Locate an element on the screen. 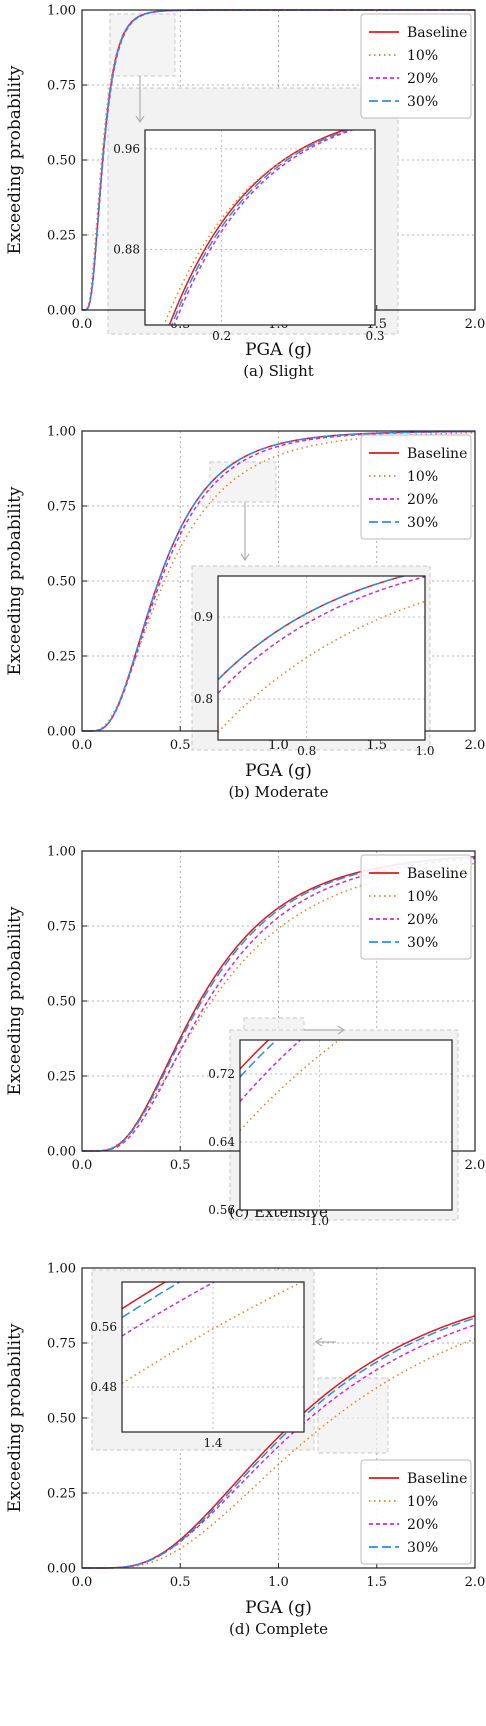  inset-chart: 1.0 0.56 0.64 0.72 is located at coordinates (330, 1133).